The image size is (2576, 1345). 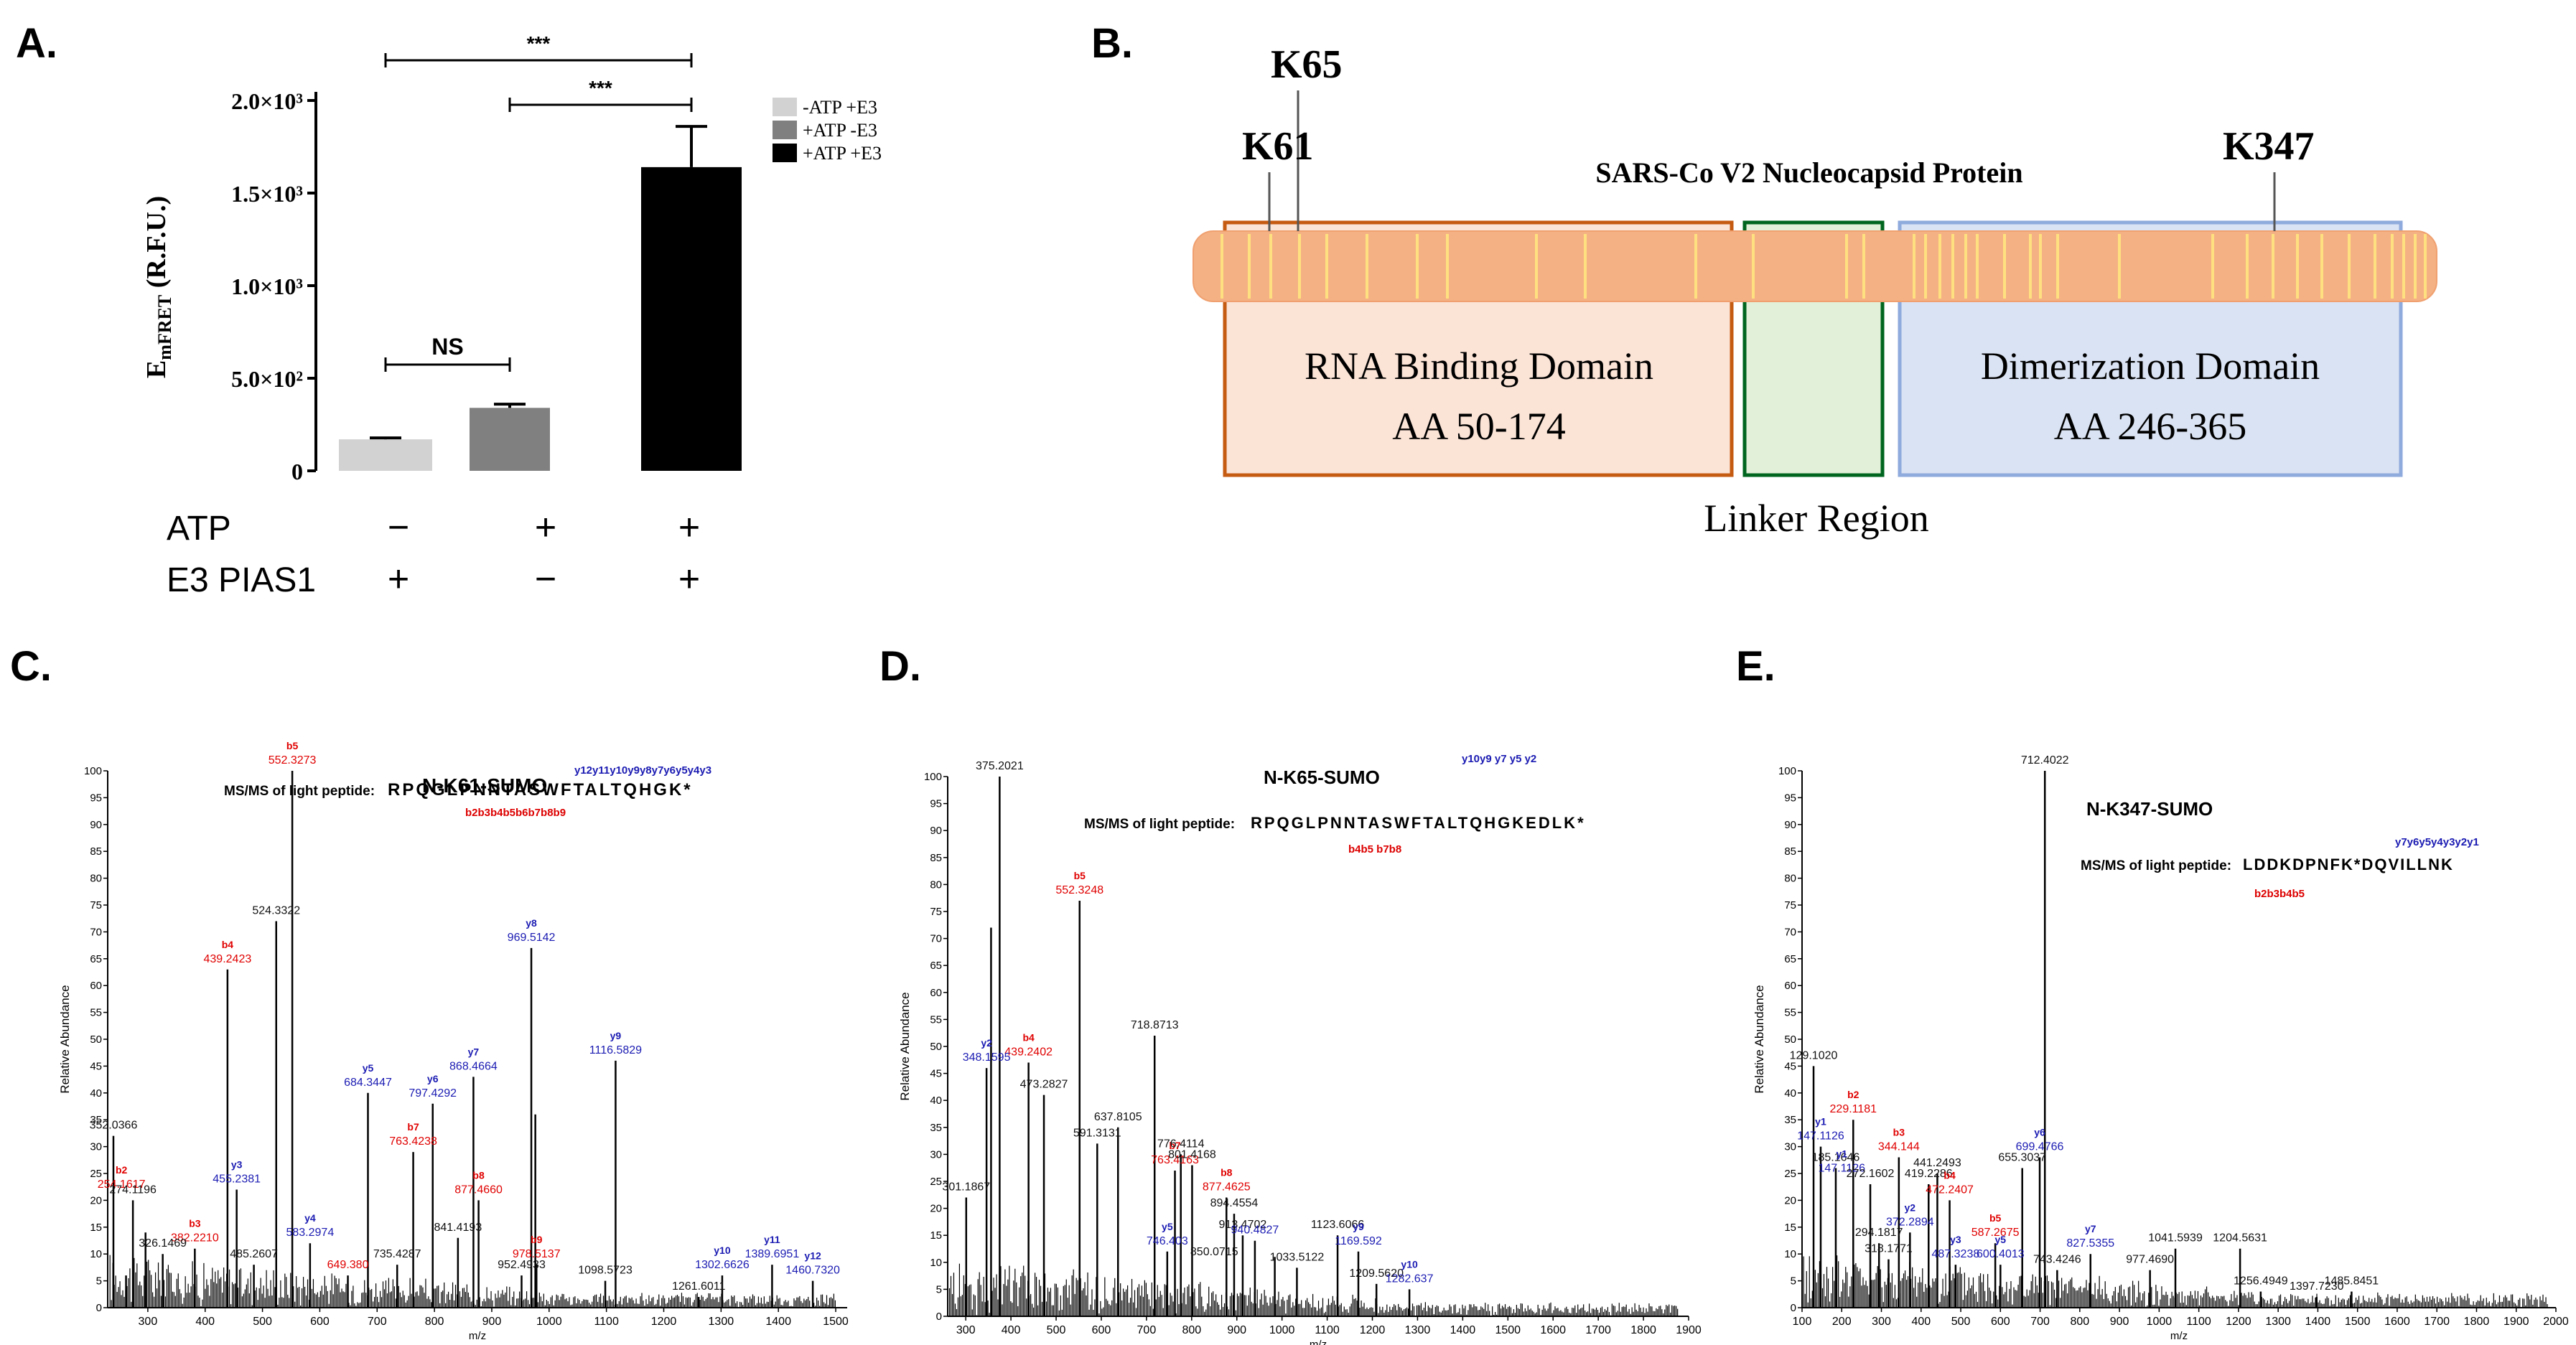 What do you see at coordinates (2175, 1238) in the screenshot?
I see `peak-mz-label: 1041.5939` at bounding box center [2175, 1238].